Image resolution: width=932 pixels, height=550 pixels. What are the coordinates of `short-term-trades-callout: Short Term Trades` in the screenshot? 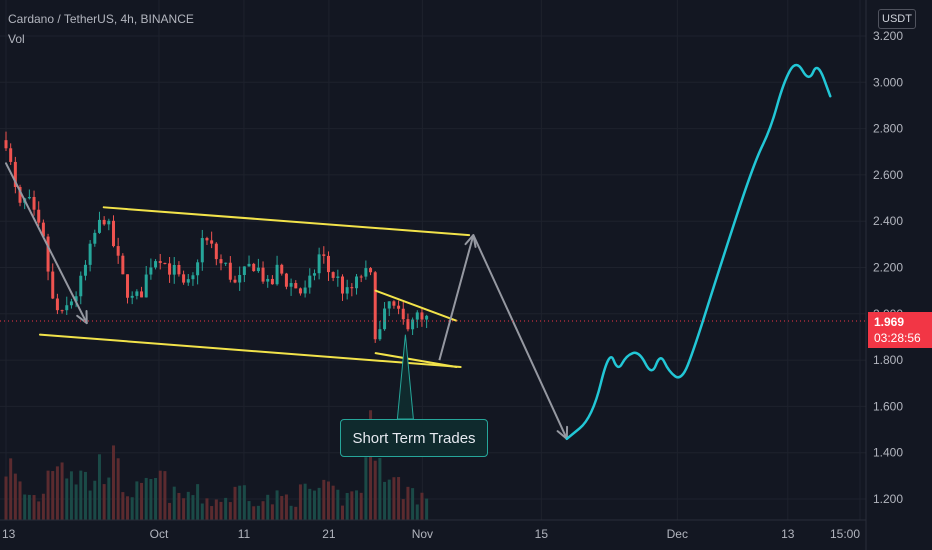 It's located at (414, 438).